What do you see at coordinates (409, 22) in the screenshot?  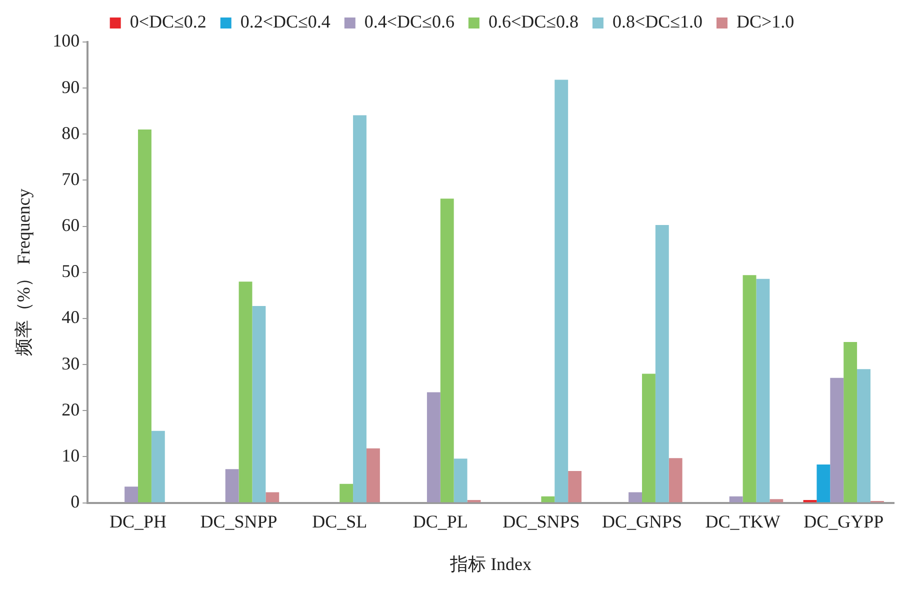 I see `legend-label: 0.4<DC≤0.6` at bounding box center [409, 22].